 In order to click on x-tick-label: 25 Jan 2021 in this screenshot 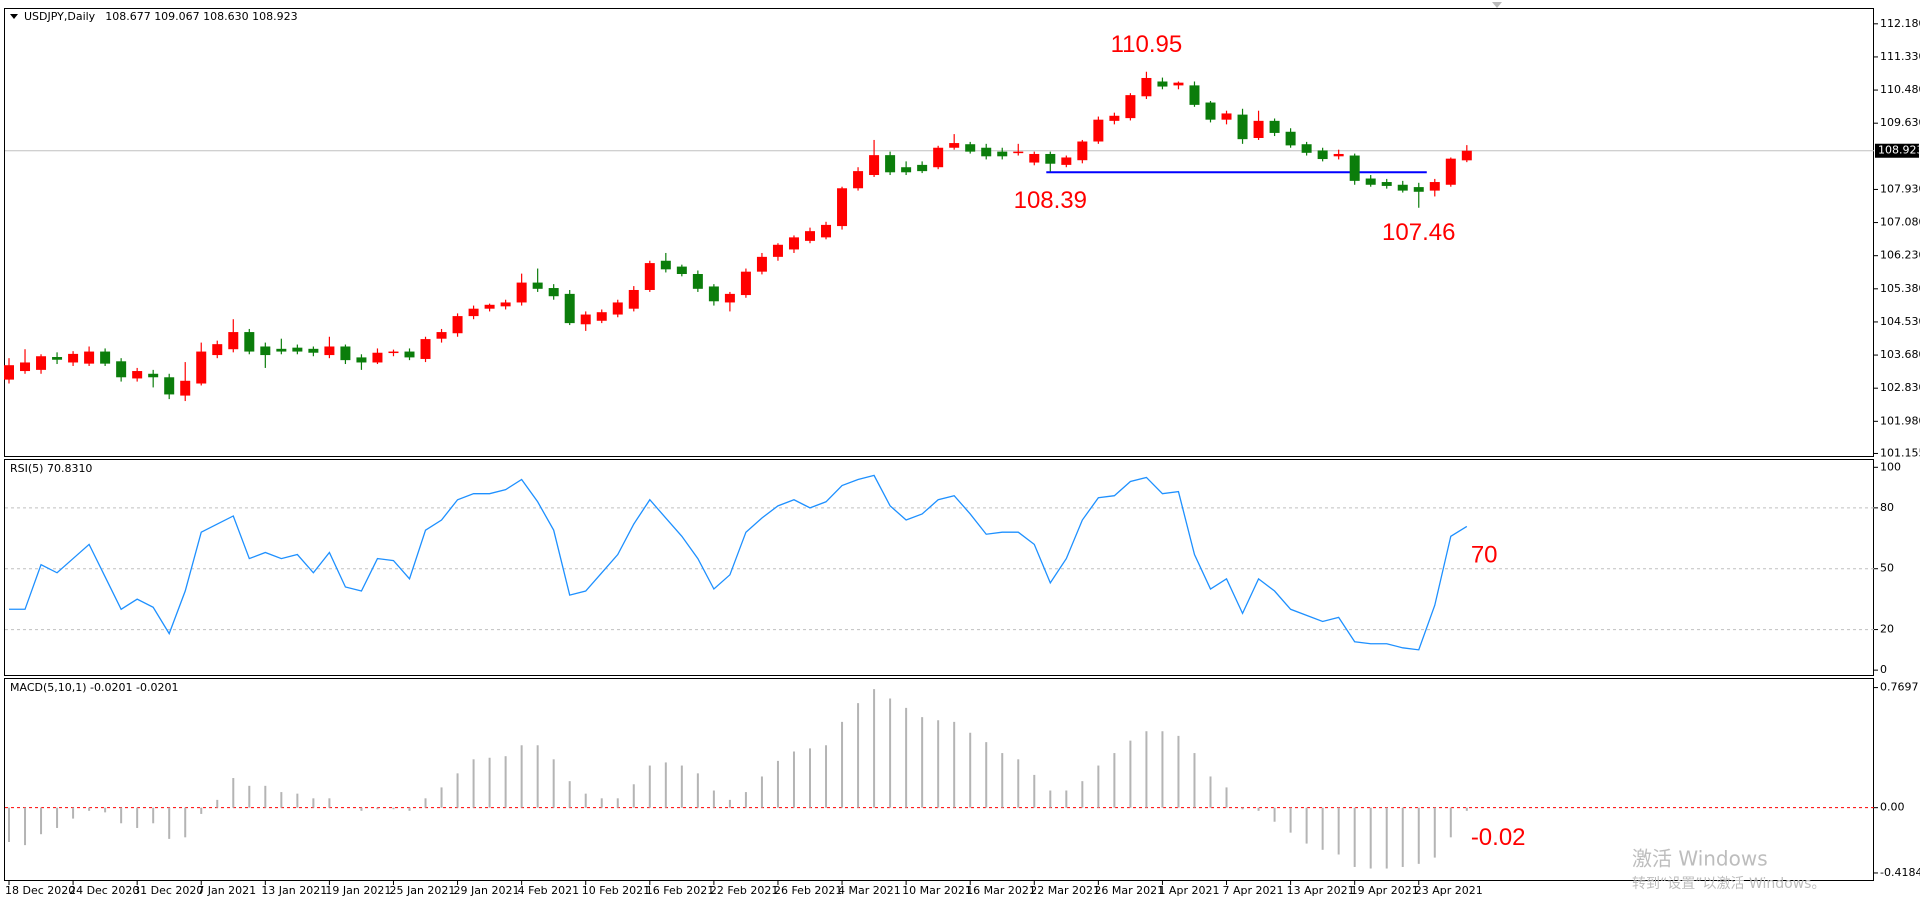, I will do `click(422, 890)`.